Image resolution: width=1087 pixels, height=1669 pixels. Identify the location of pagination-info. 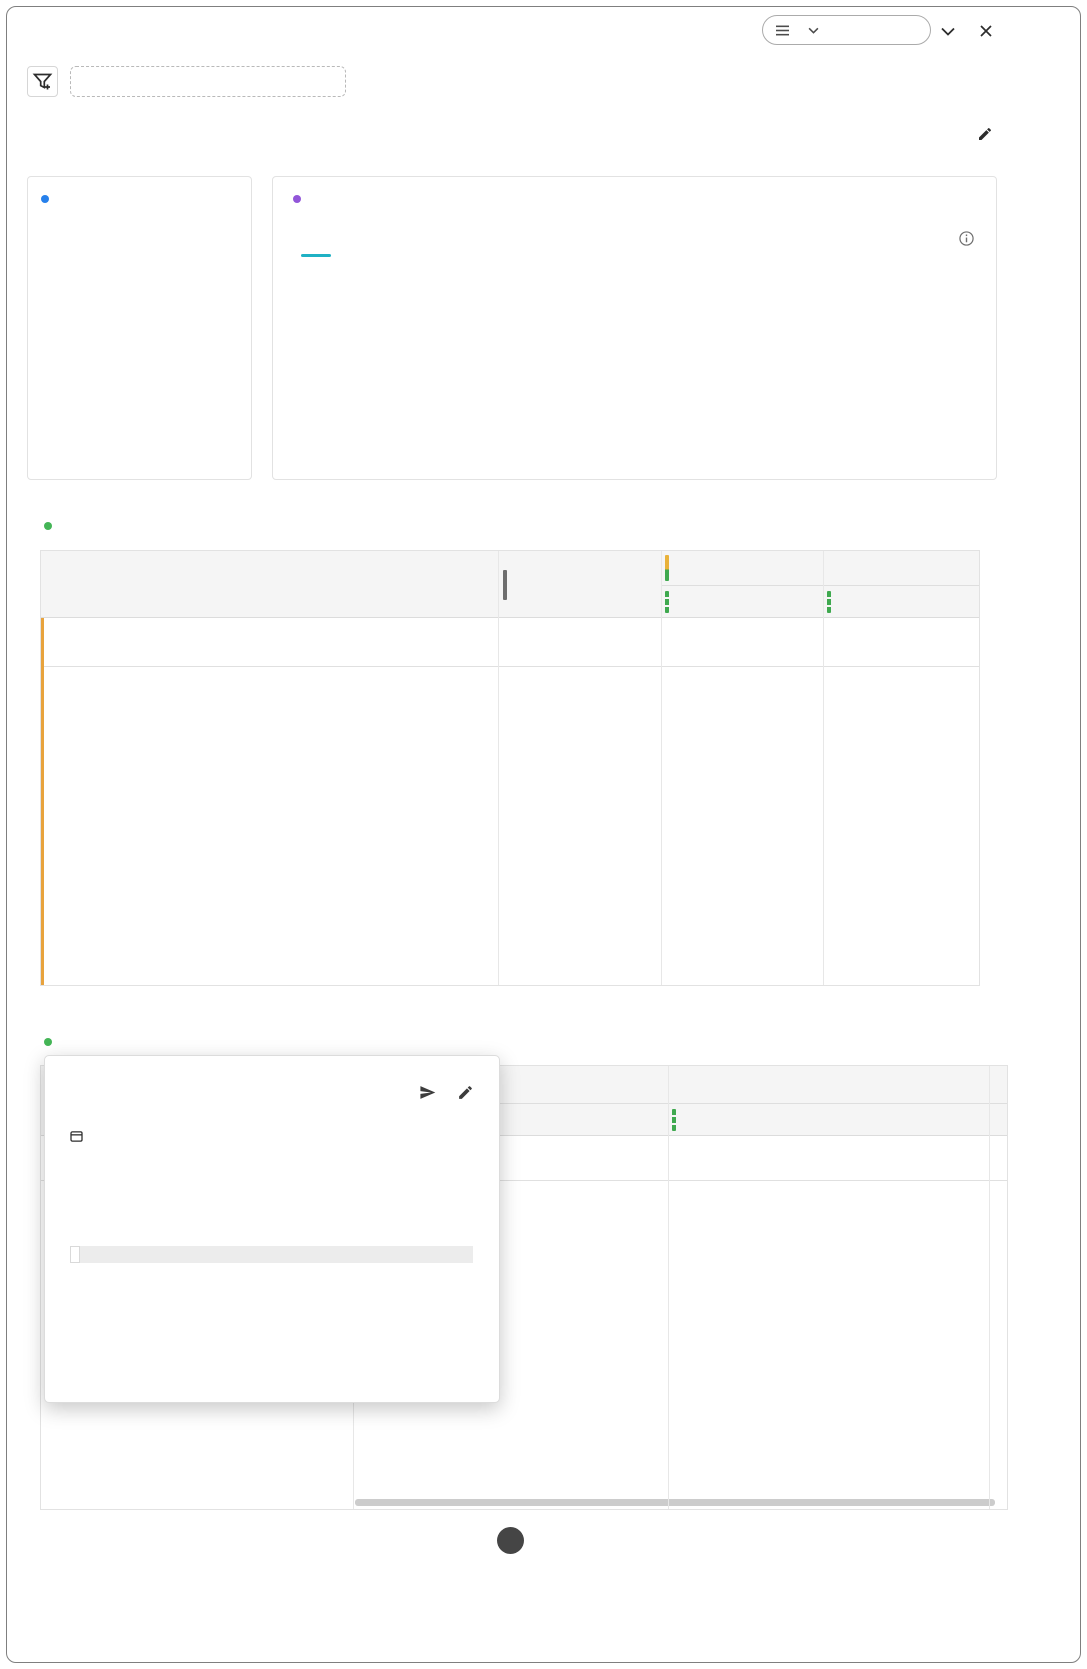
(73, 652).